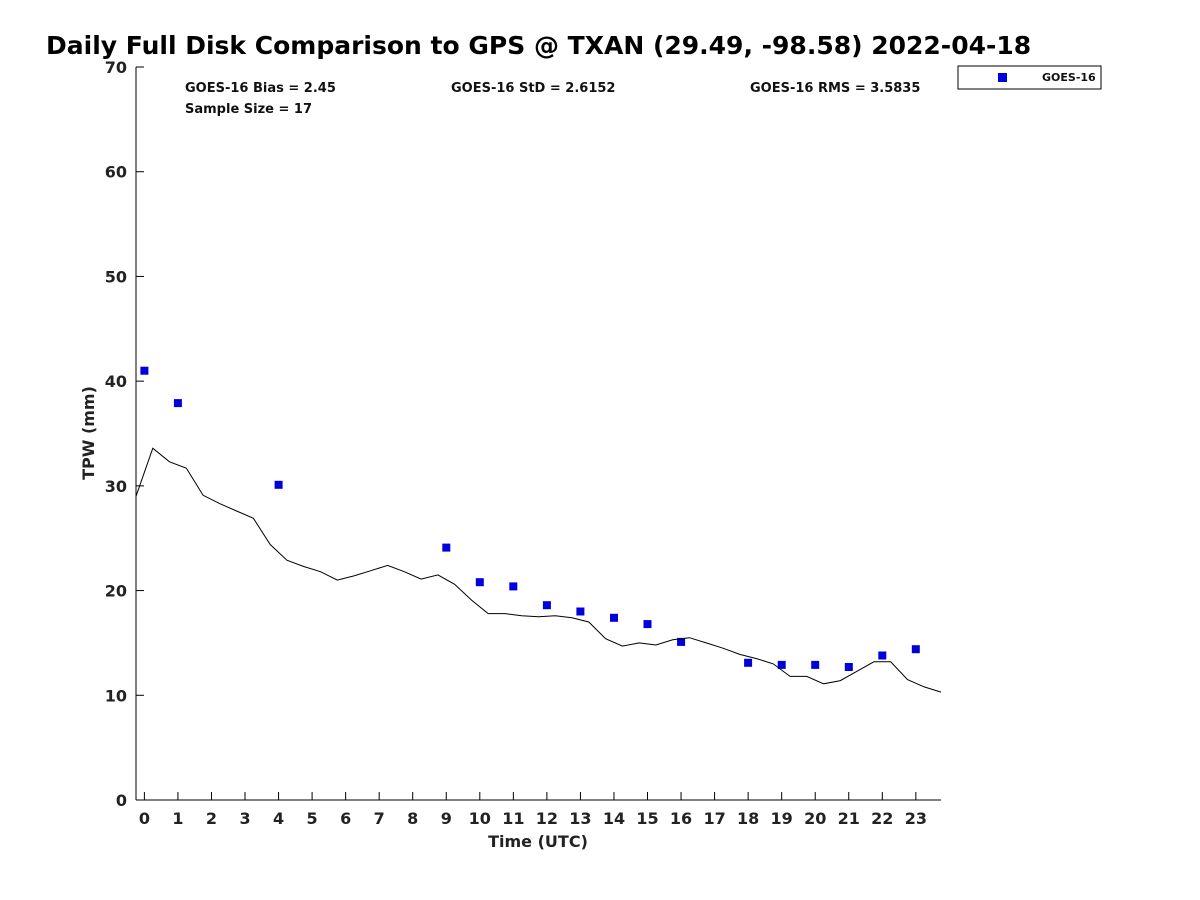 This screenshot has height=900, width=1200. Describe the element at coordinates (260, 88) in the screenshot. I see `bias-annotation: GOES-16 Bias = 2.45` at that location.